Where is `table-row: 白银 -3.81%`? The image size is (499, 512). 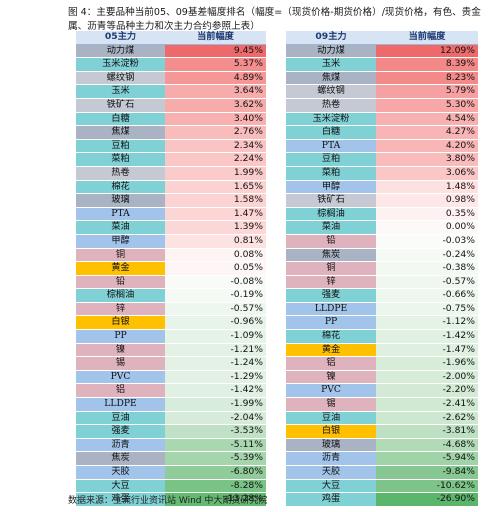 table-row: 白银 -3.81% is located at coordinates (382, 431).